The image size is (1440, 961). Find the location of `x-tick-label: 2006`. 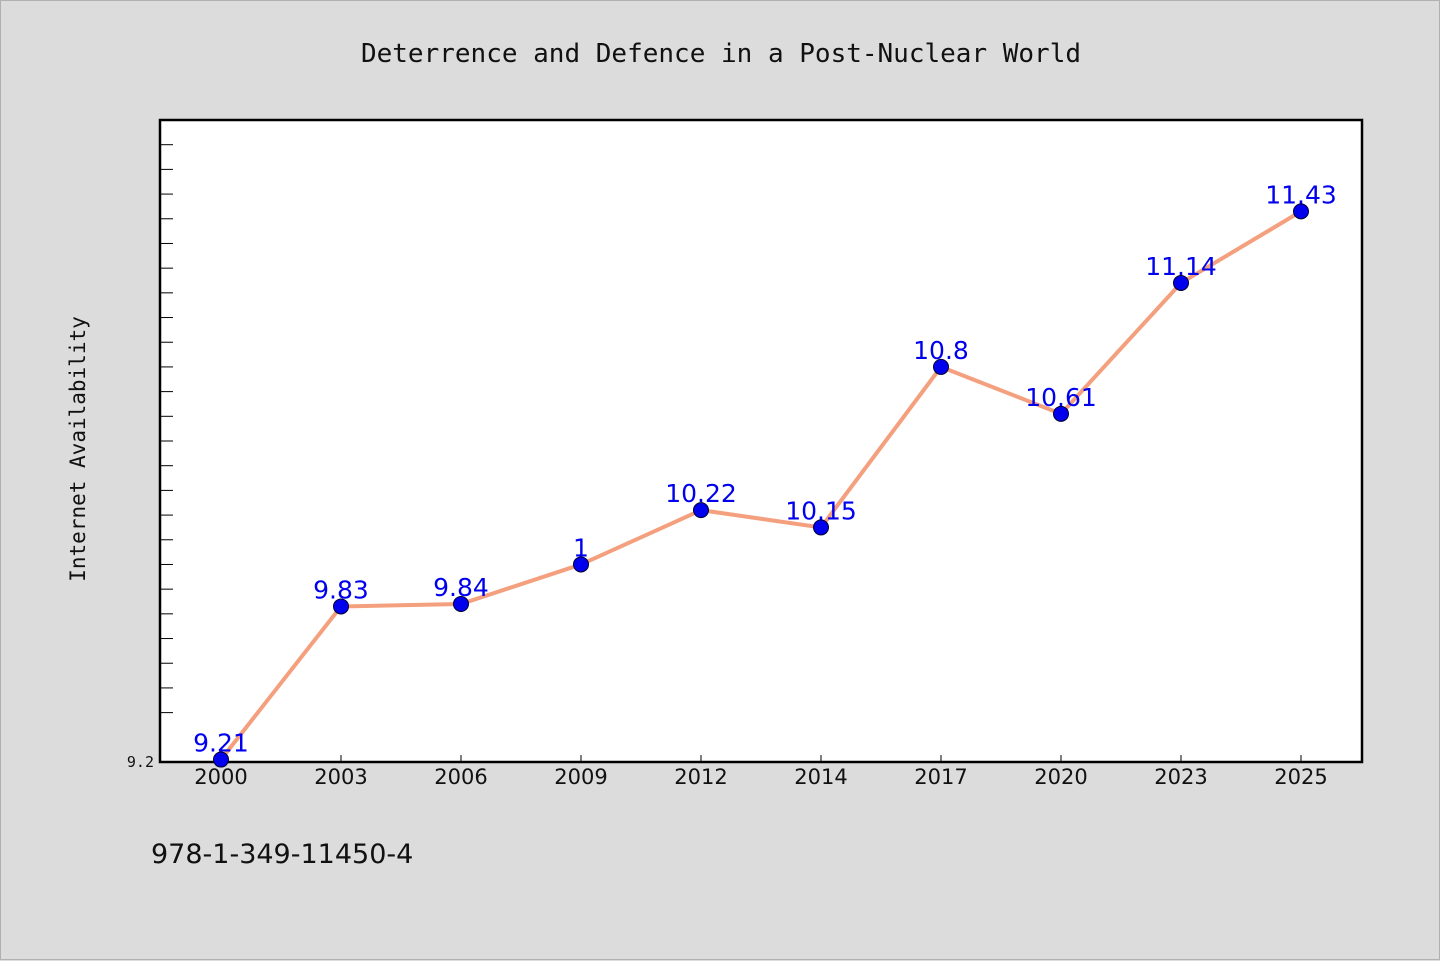

x-tick-label: 2006 is located at coordinates (460, 777).